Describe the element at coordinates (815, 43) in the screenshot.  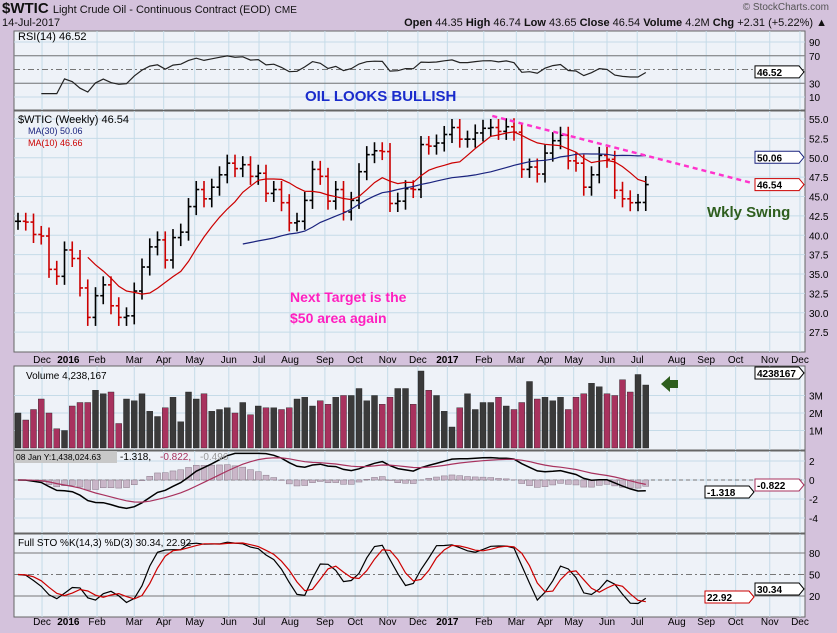
I see `rsi-tick-label: 90` at that location.